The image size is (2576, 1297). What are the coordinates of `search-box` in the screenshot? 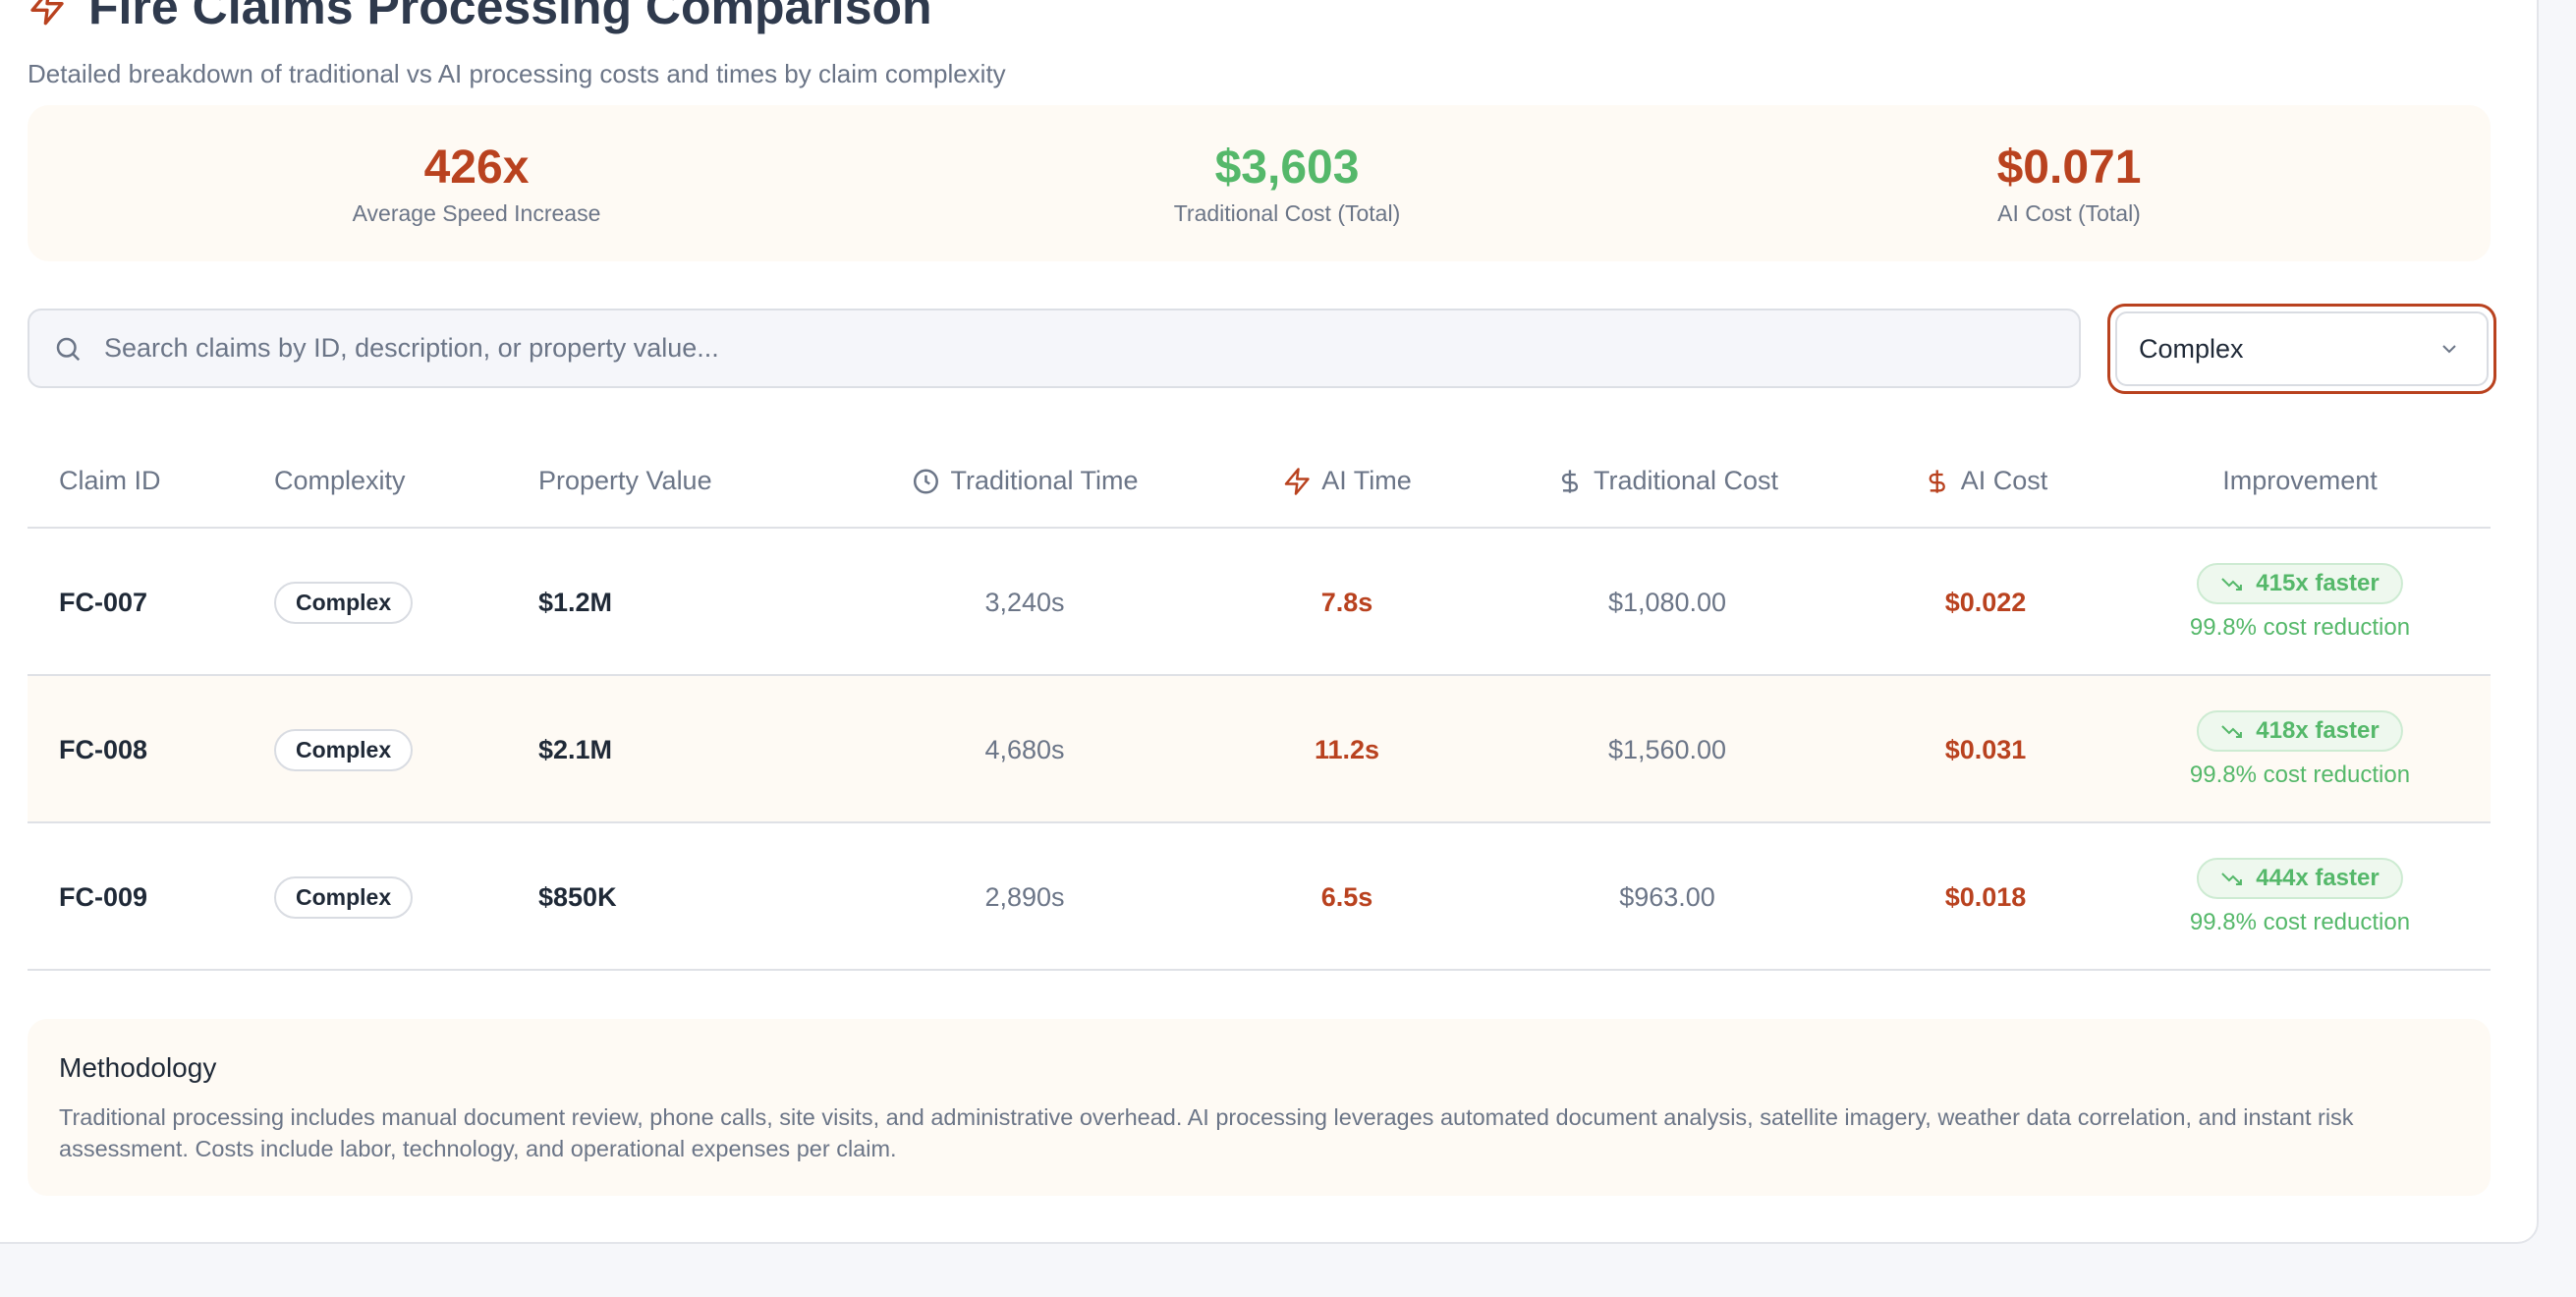 It's located at (1054, 348).